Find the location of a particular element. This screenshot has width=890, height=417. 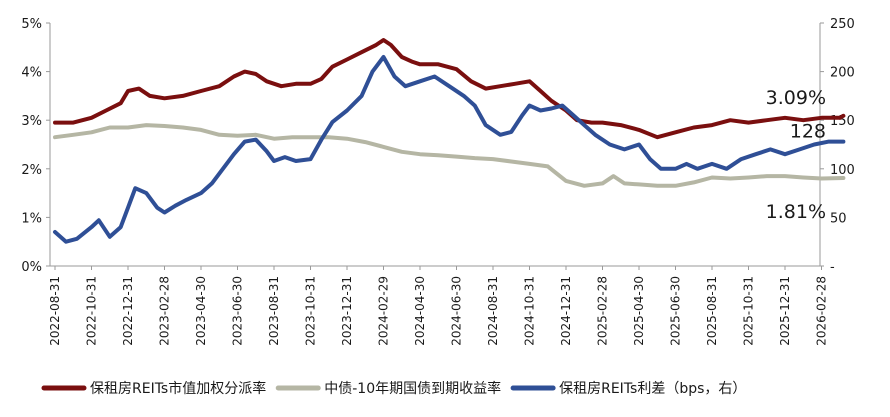

x-tick-label: 2024-04-30 is located at coordinates (420, 311).